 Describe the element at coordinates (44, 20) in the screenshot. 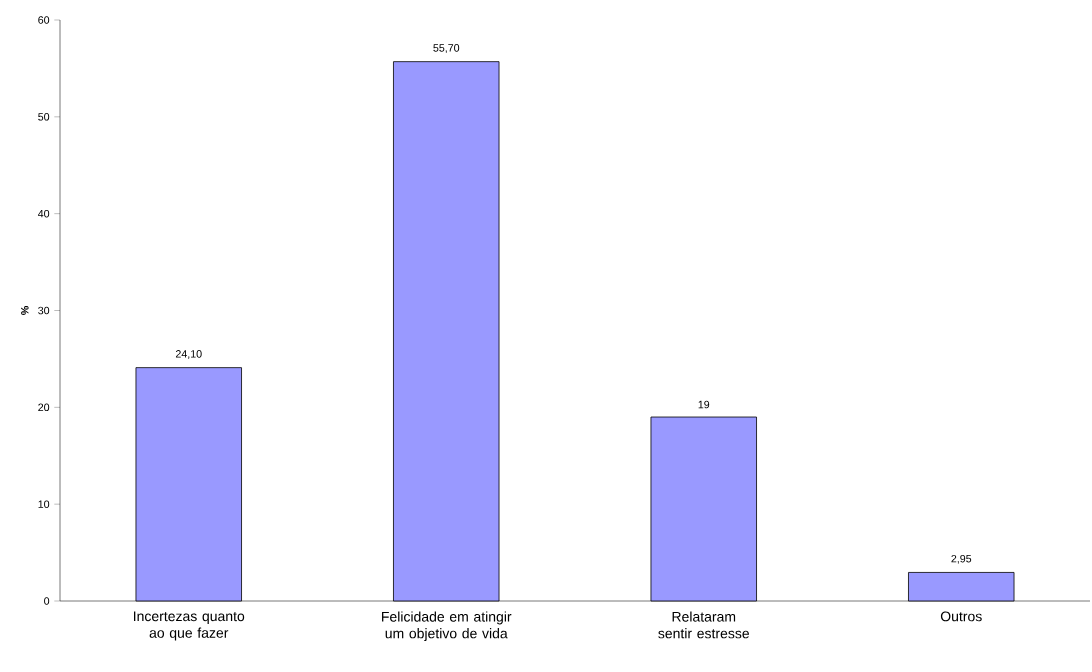

I see `y-tick-label: 60` at that location.